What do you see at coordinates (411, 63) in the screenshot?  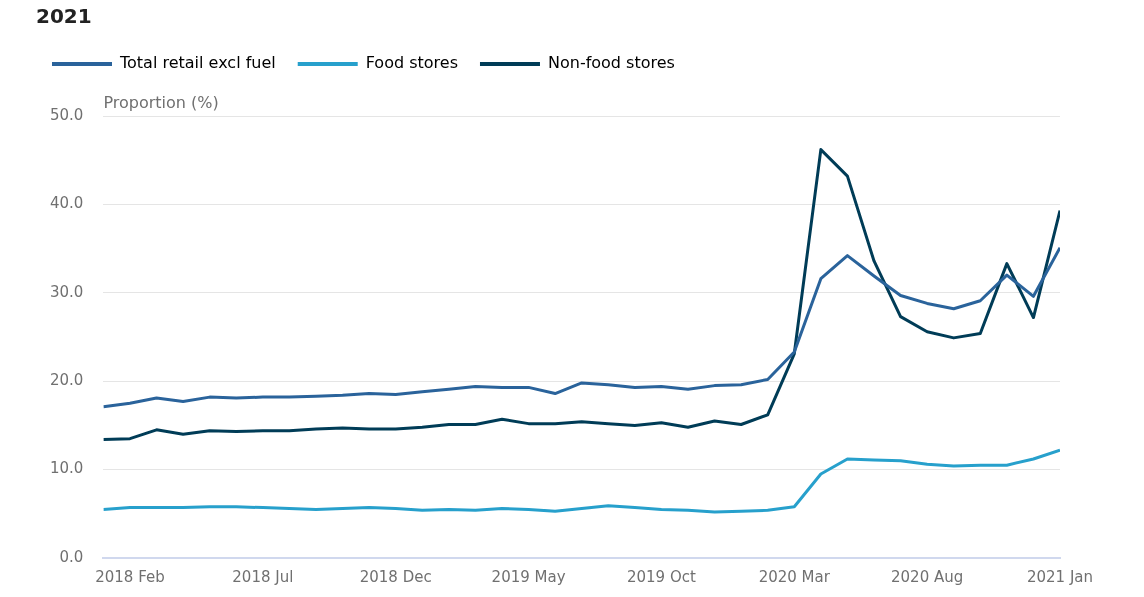 I see `legend-label: Food stores` at bounding box center [411, 63].